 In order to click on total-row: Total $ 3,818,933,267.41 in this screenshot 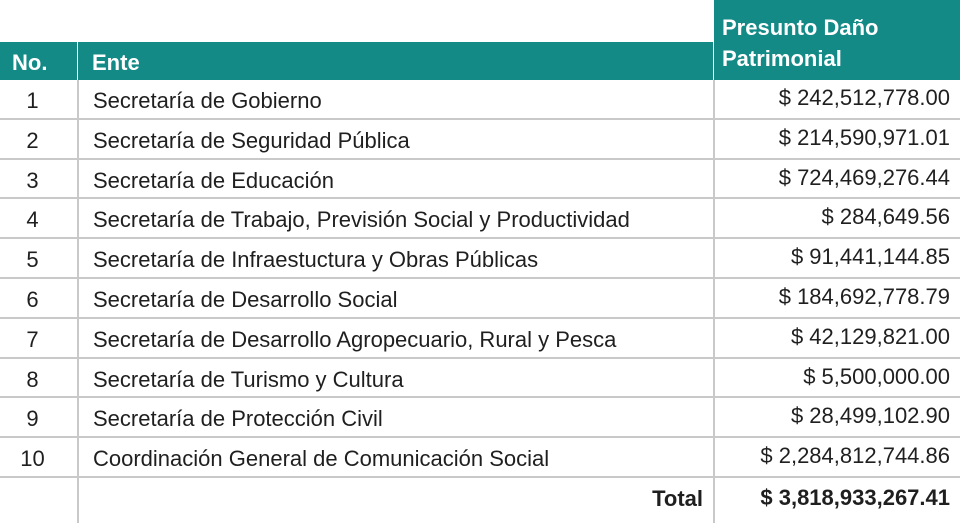, I will do `click(480, 500)`.